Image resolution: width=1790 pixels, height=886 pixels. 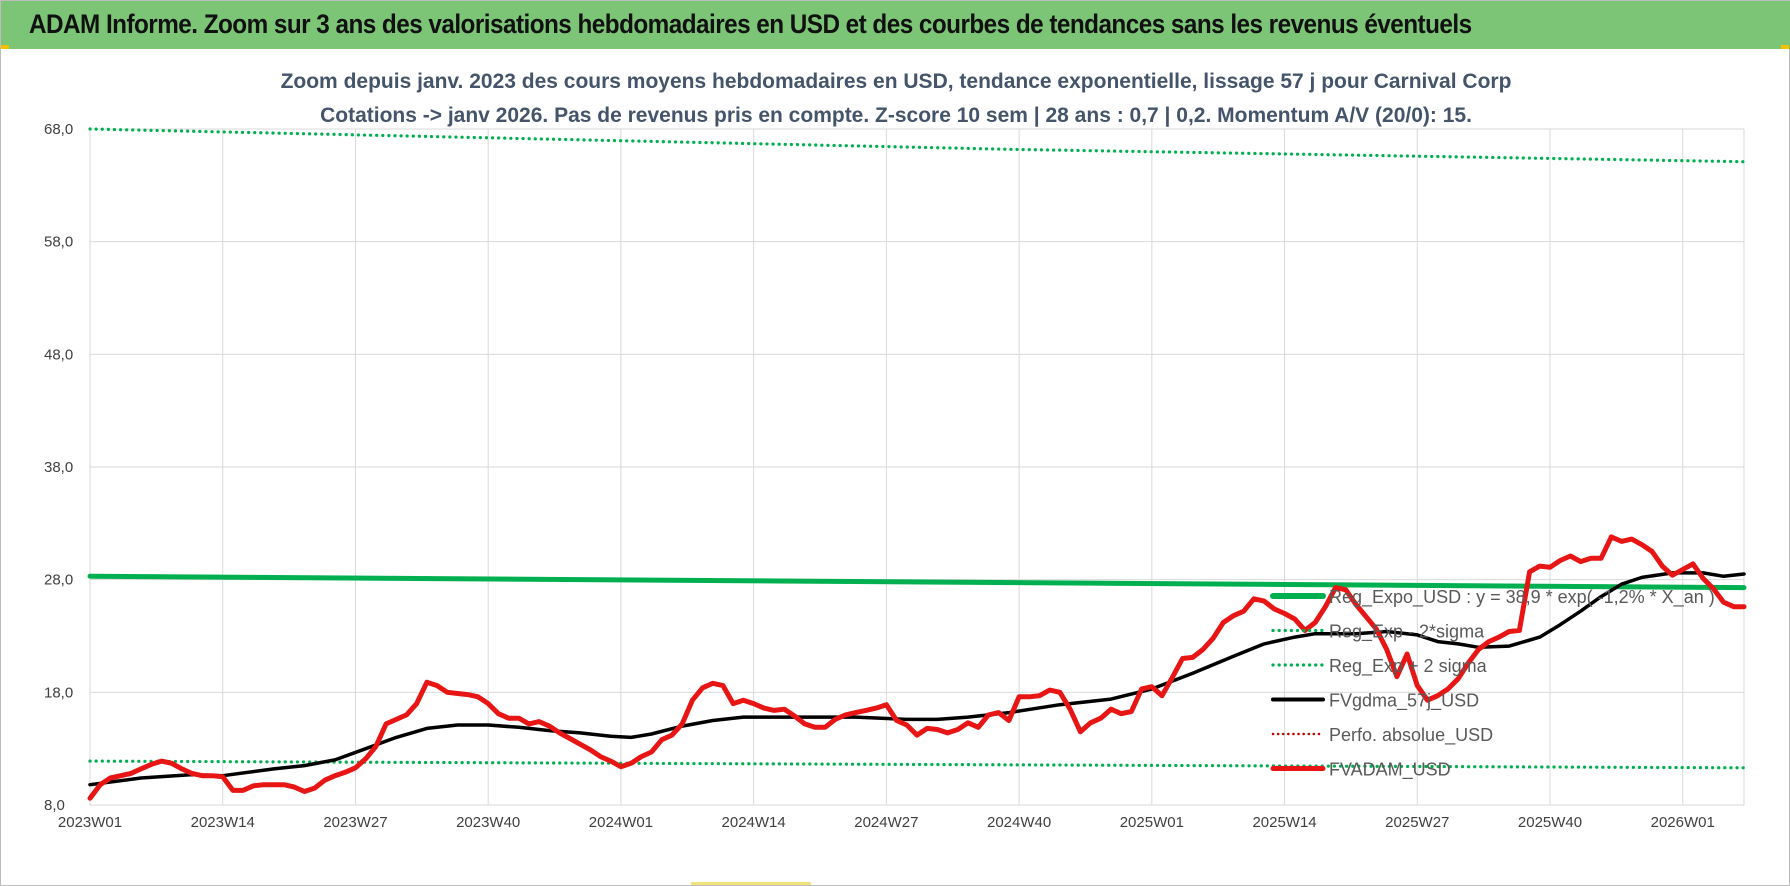 I want to click on y-tick-label: 48,0, so click(x=58, y=354).